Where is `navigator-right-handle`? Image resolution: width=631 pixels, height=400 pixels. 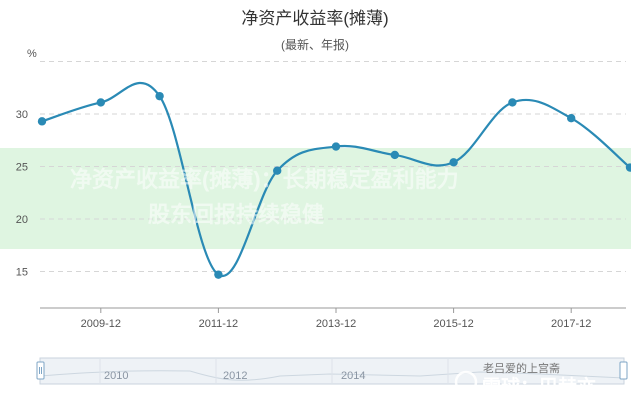
navigator-right-handle is located at coordinates (623, 370).